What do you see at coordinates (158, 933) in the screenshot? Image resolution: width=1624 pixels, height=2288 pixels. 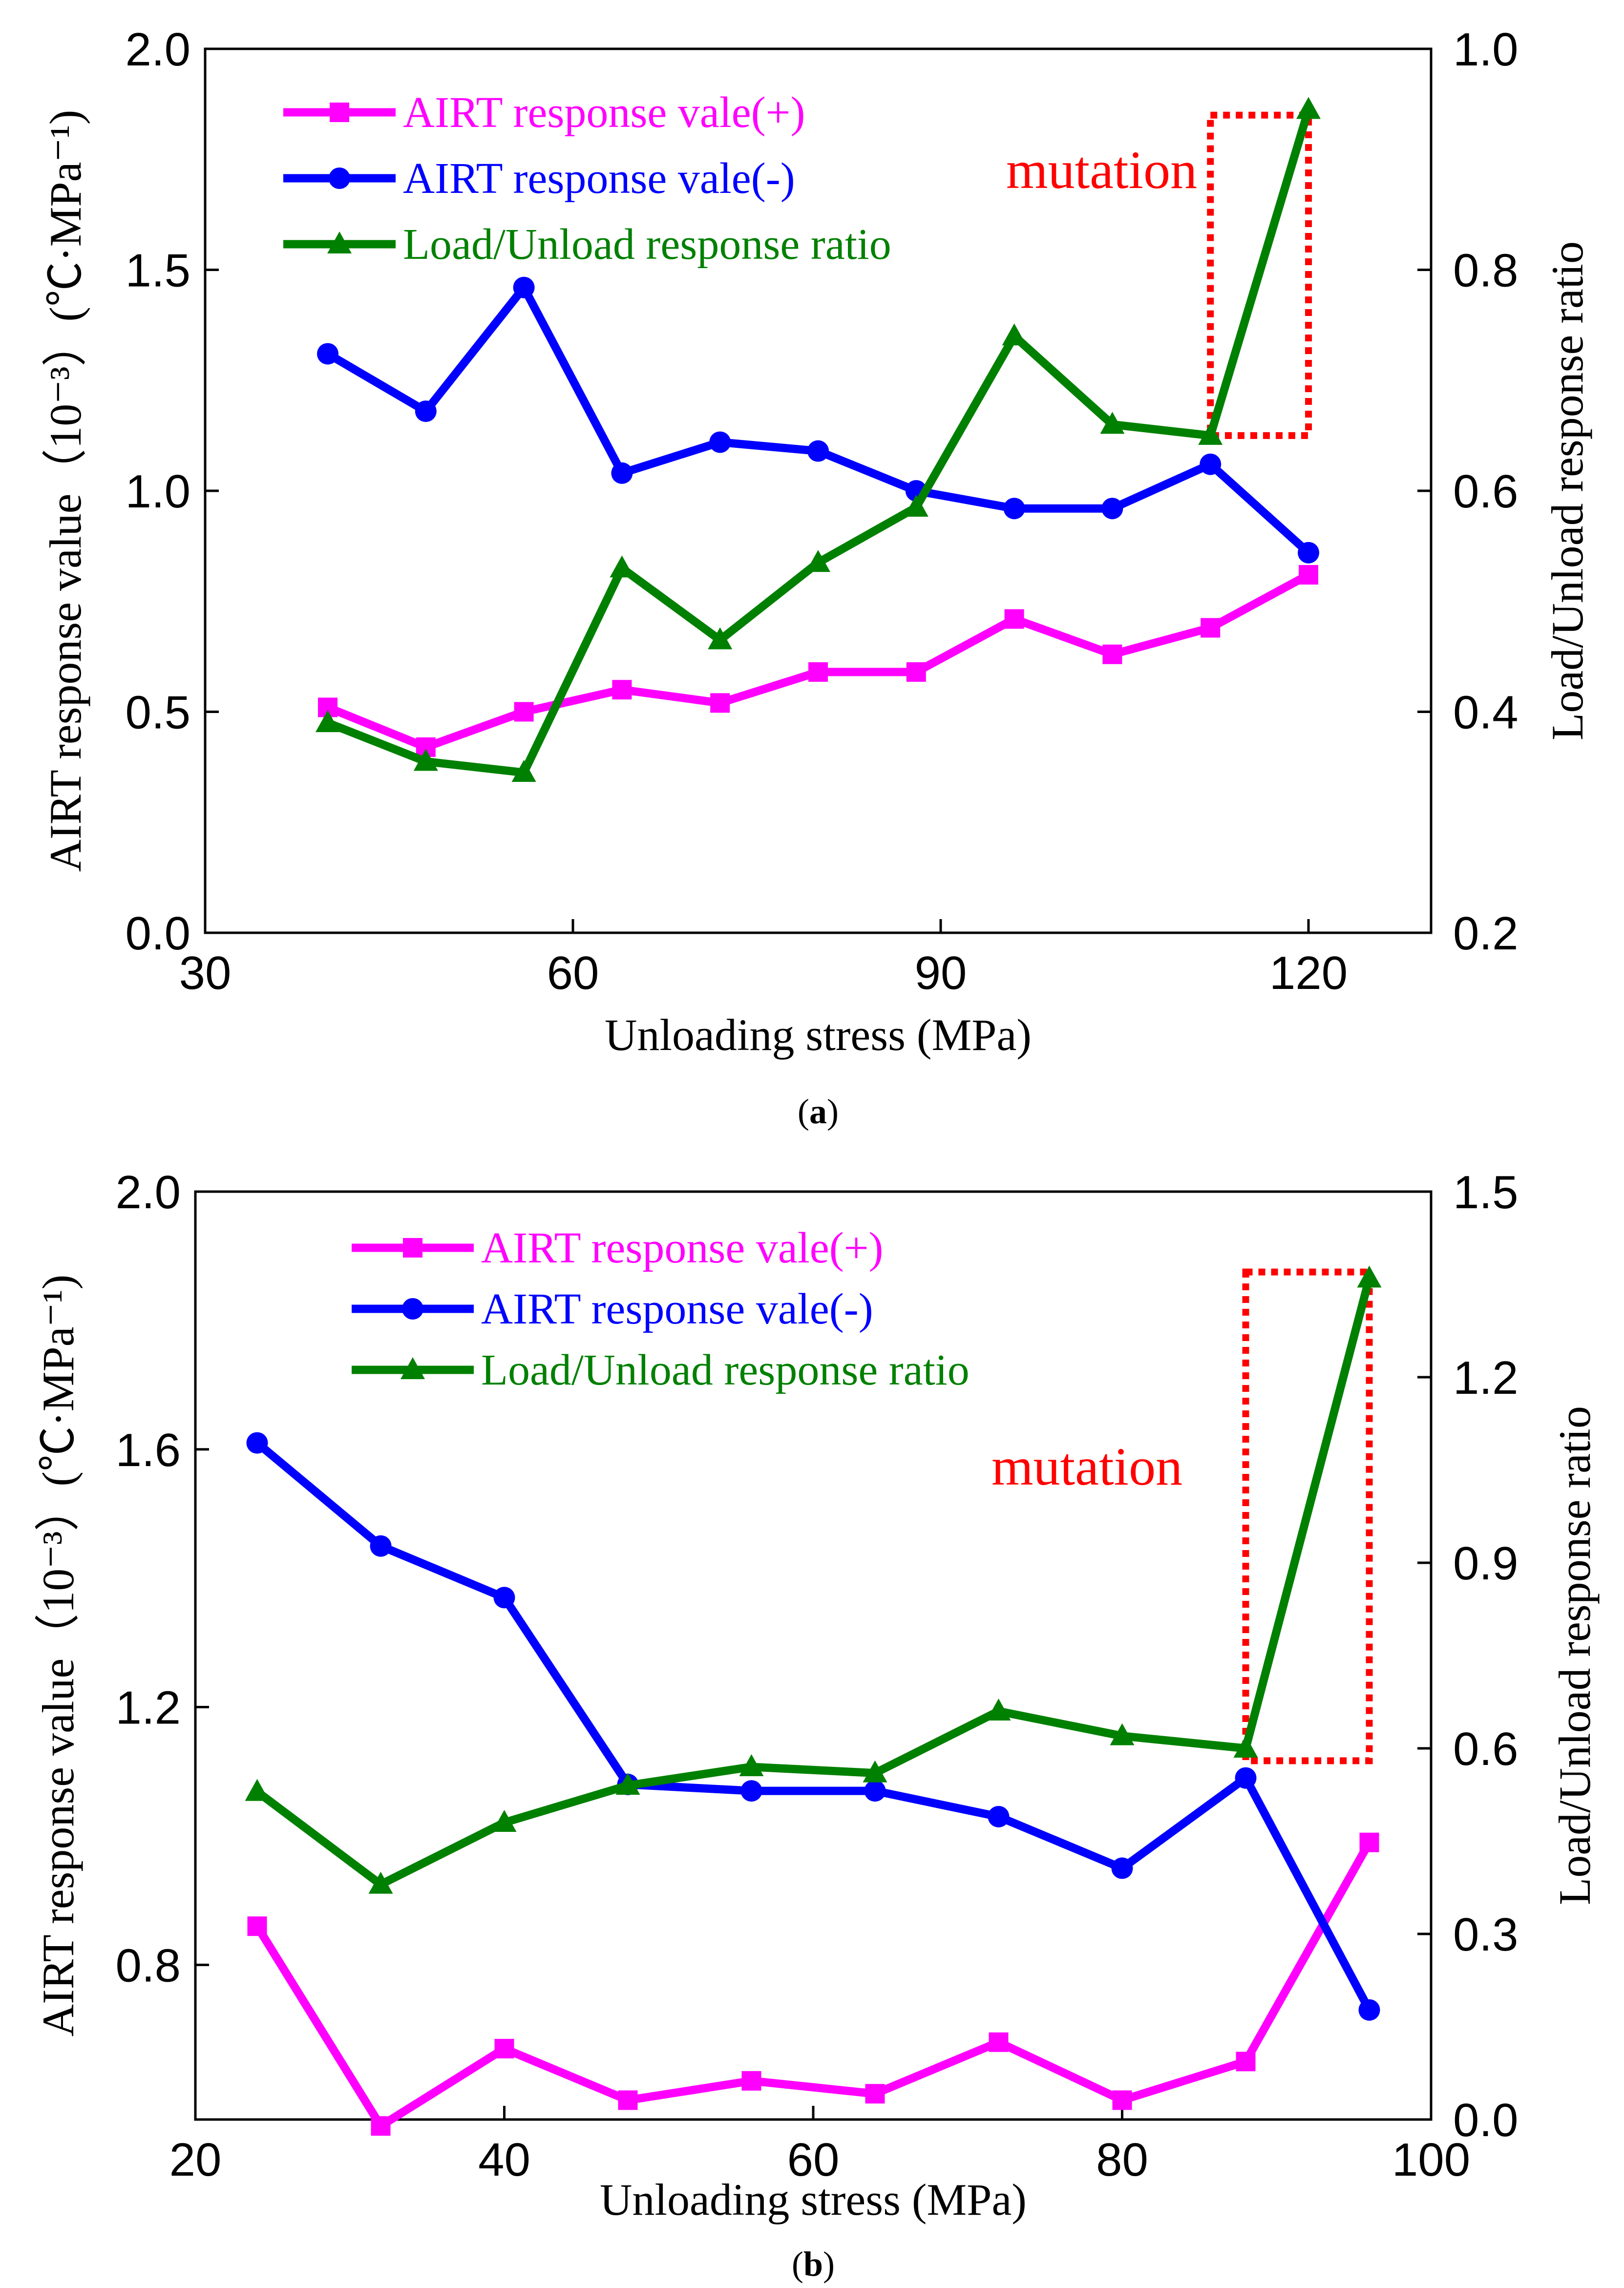 I see `chart-a-left-tick-label: 0.0` at bounding box center [158, 933].